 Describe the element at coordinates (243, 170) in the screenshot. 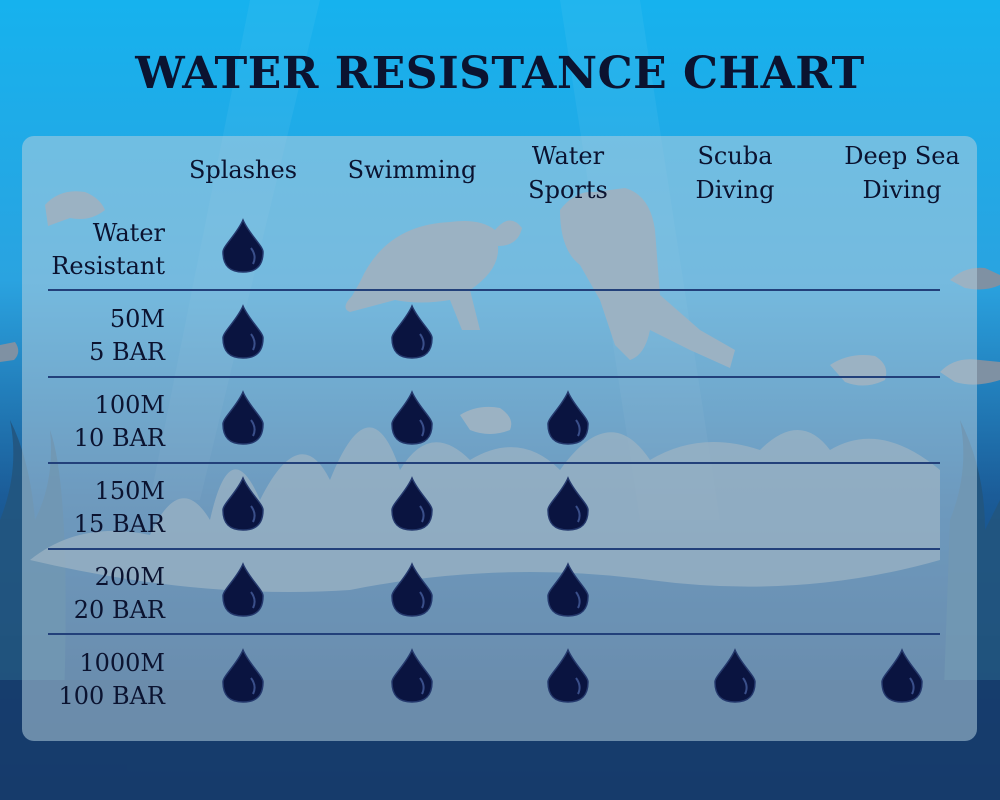

I see `column-header: Splashes` at that location.